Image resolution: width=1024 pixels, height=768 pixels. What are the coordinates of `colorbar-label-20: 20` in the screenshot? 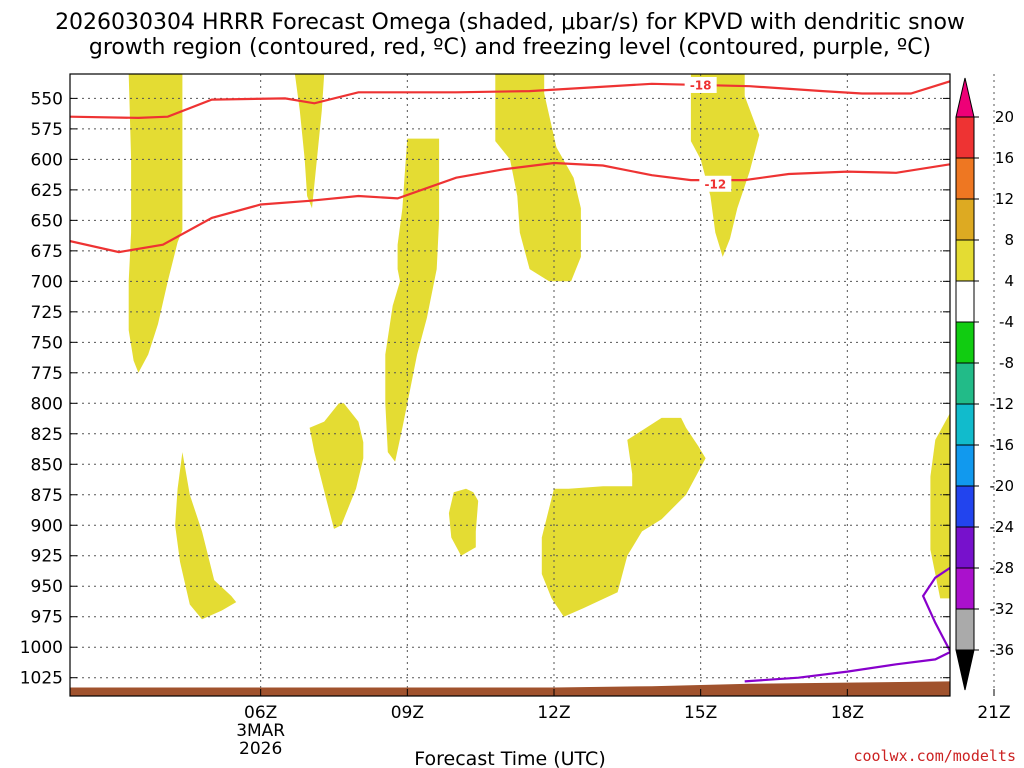 It's located at (1004, 117).